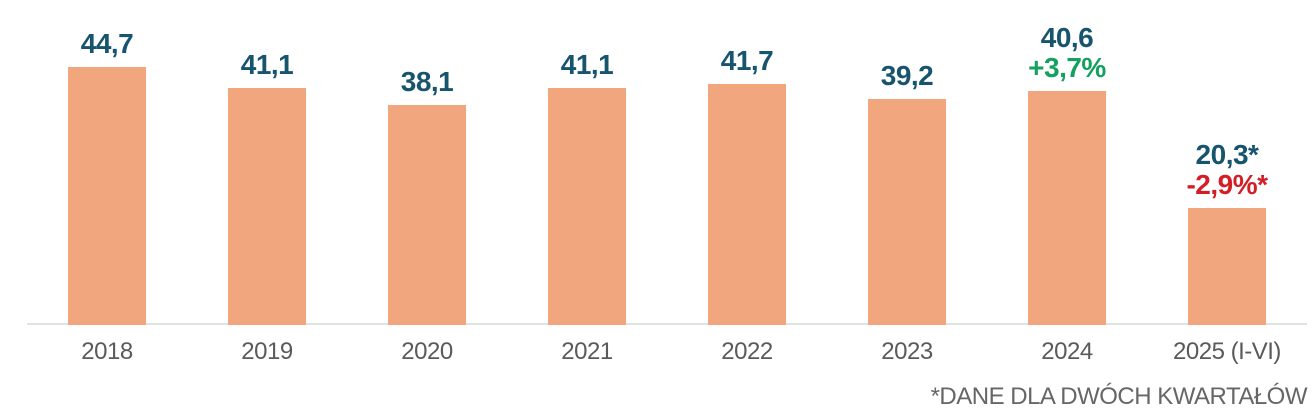  What do you see at coordinates (667, 324) in the screenshot?
I see `x-axis-line` at bounding box center [667, 324].